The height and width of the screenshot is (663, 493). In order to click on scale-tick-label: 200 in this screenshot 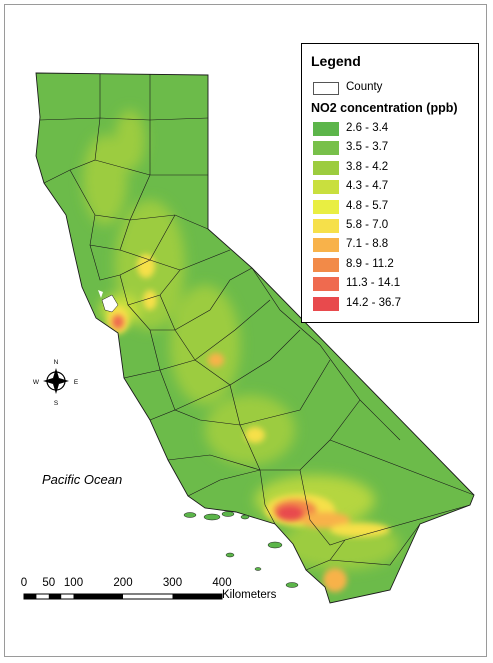, I will do `click(123, 583)`.